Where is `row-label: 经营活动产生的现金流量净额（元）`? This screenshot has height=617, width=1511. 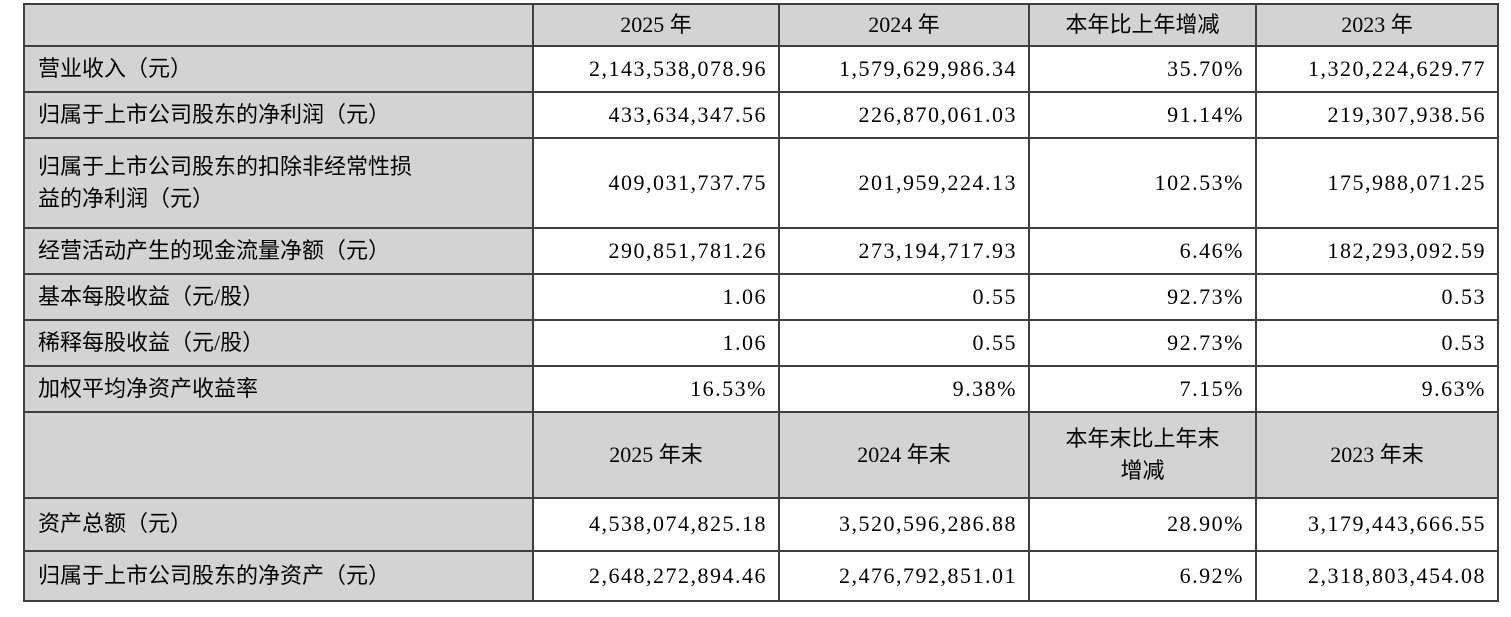 row-label: 经营活动产生的现金流量净额（元） is located at coordinates (278, 250).